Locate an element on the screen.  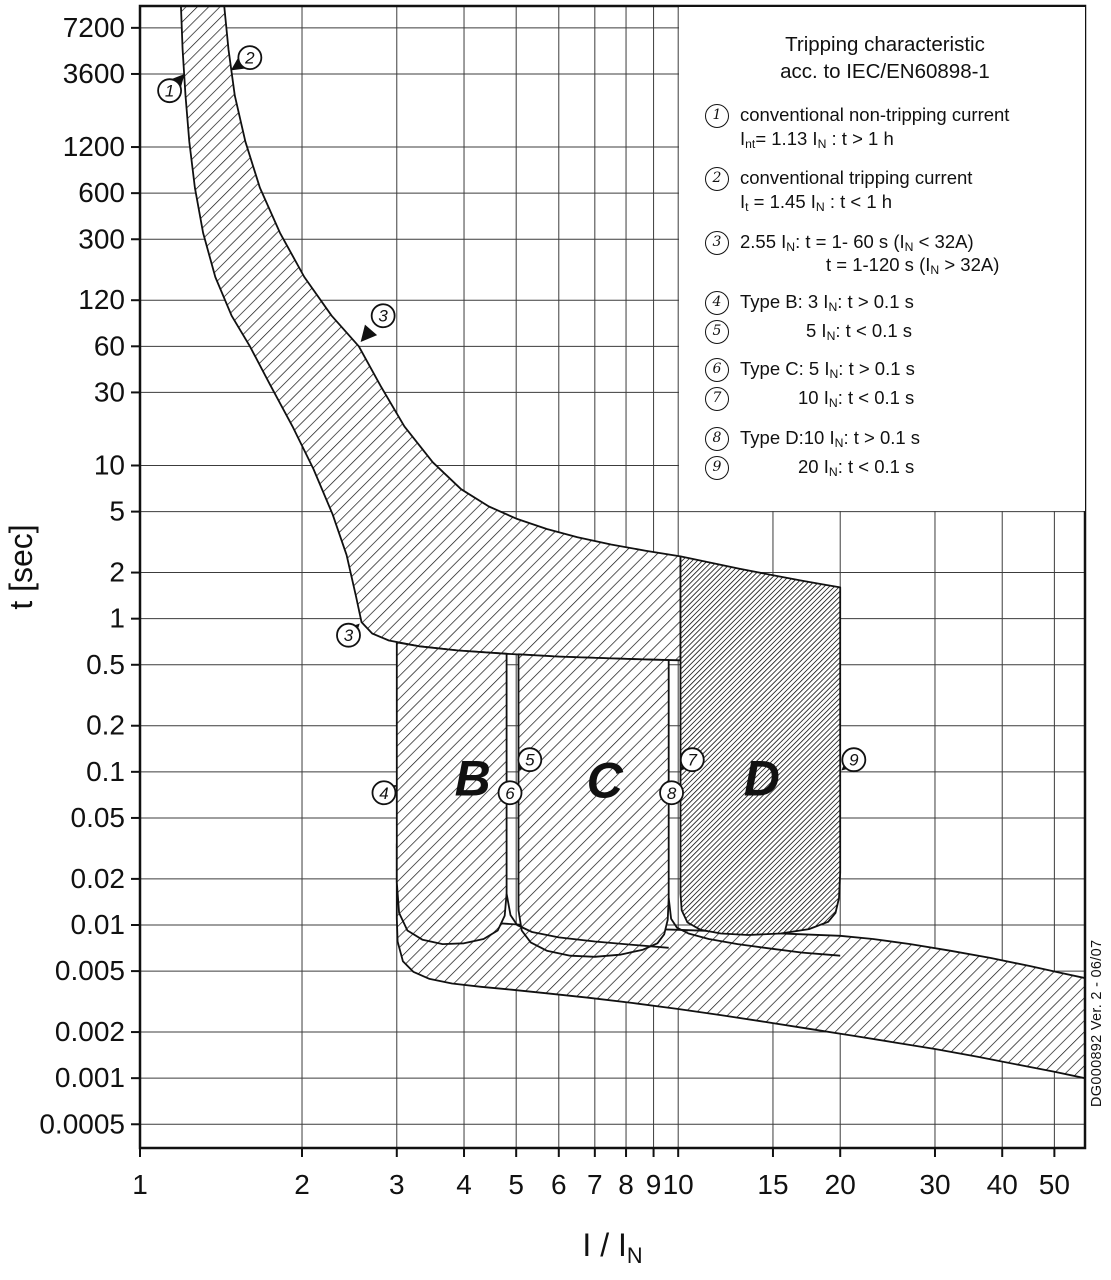
x-tick-label: 3 is located at coordinates (397, 1184).